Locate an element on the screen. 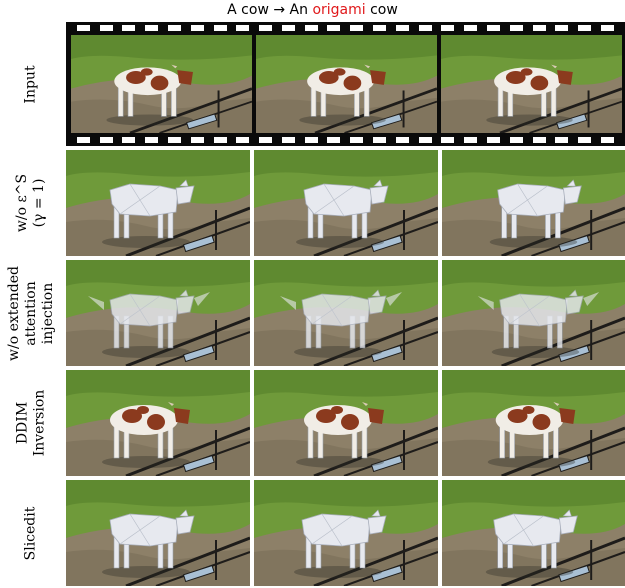 The image size is (625, 588). label-line: injection is located at coordinates (47, 313).